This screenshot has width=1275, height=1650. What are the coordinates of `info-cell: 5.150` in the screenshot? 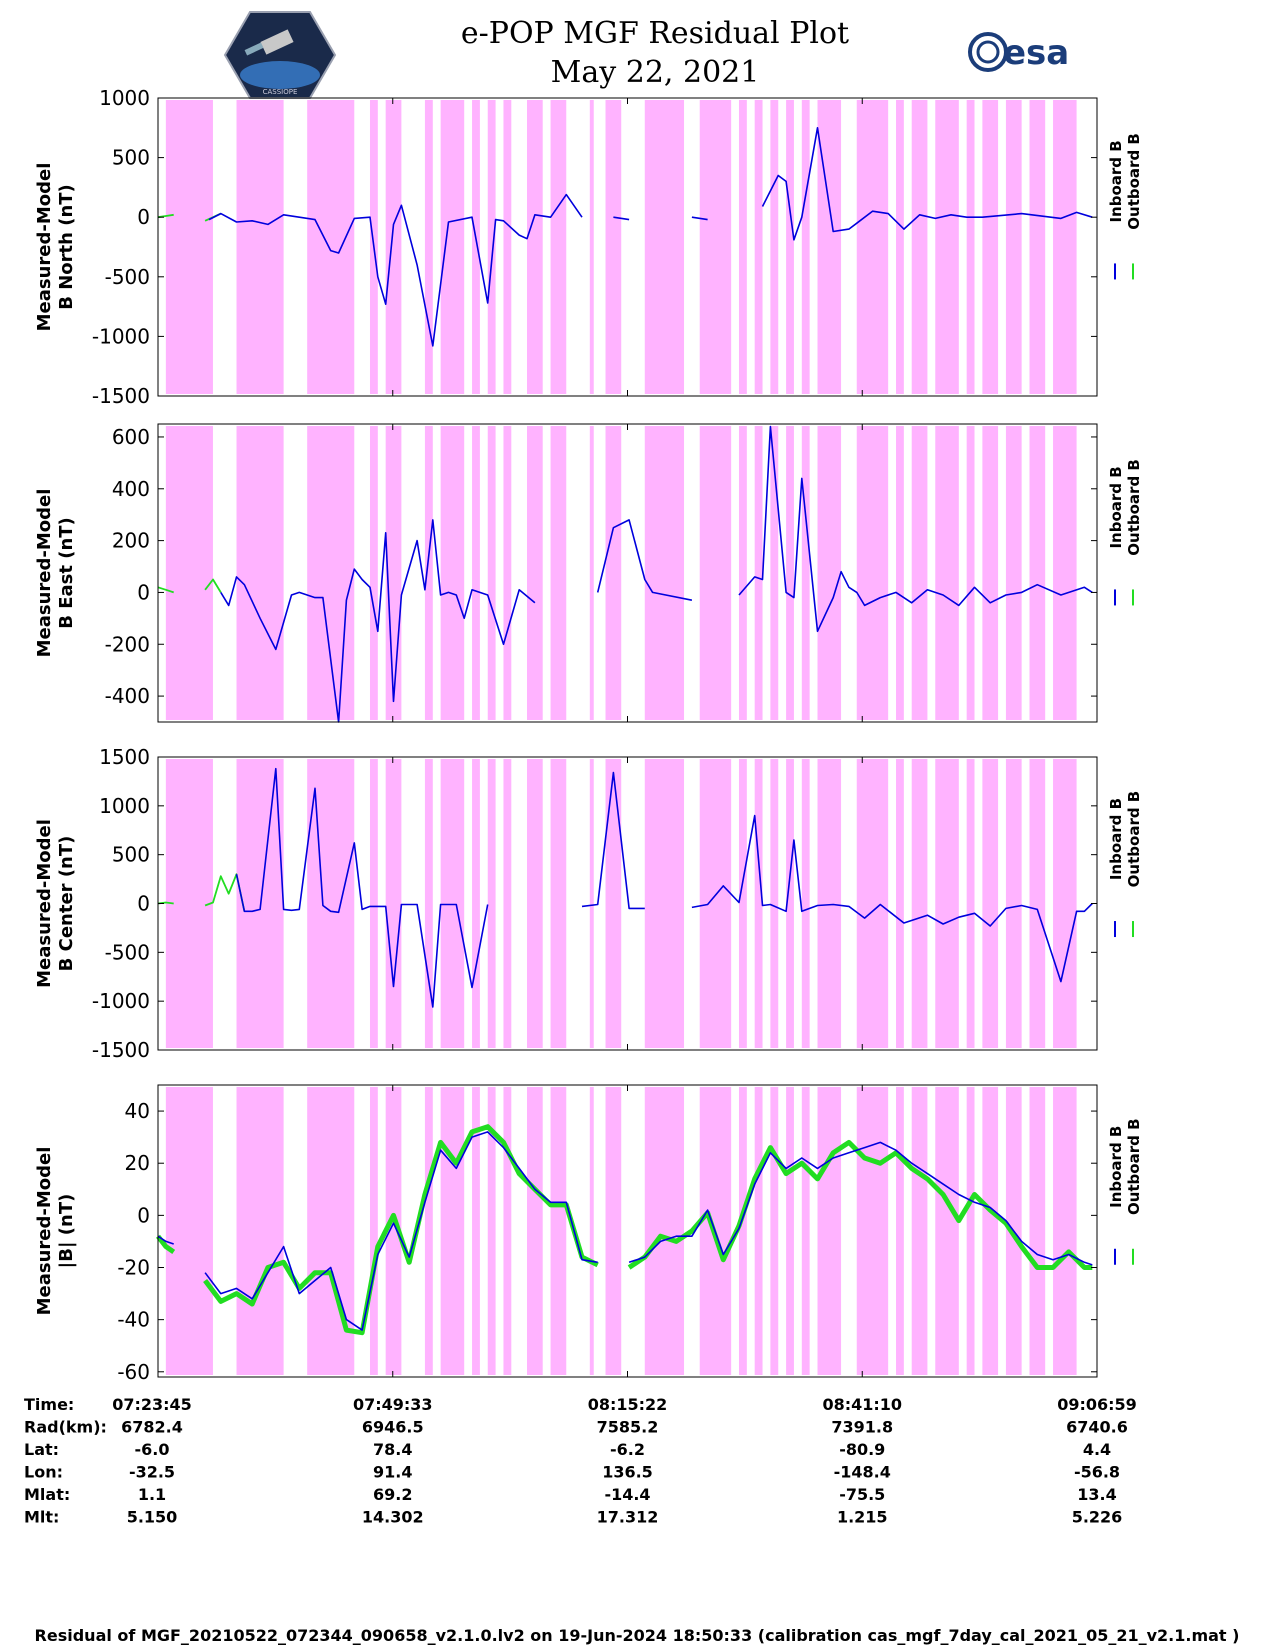 It's located at (152, 1517).